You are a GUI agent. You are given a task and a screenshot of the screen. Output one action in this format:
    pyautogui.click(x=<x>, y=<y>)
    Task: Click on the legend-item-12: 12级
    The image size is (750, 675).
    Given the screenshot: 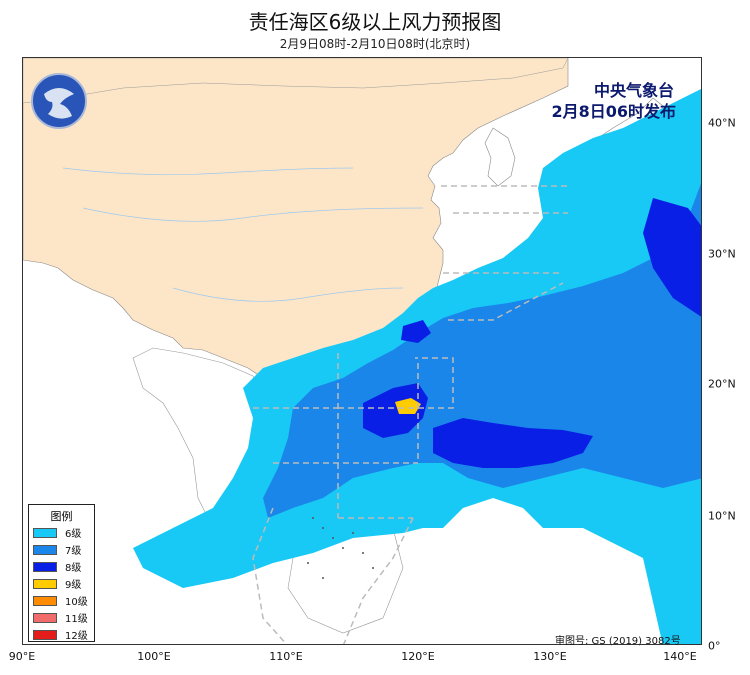 What is the action you would take?
    pyautogui.click(x=63, y=634)
    